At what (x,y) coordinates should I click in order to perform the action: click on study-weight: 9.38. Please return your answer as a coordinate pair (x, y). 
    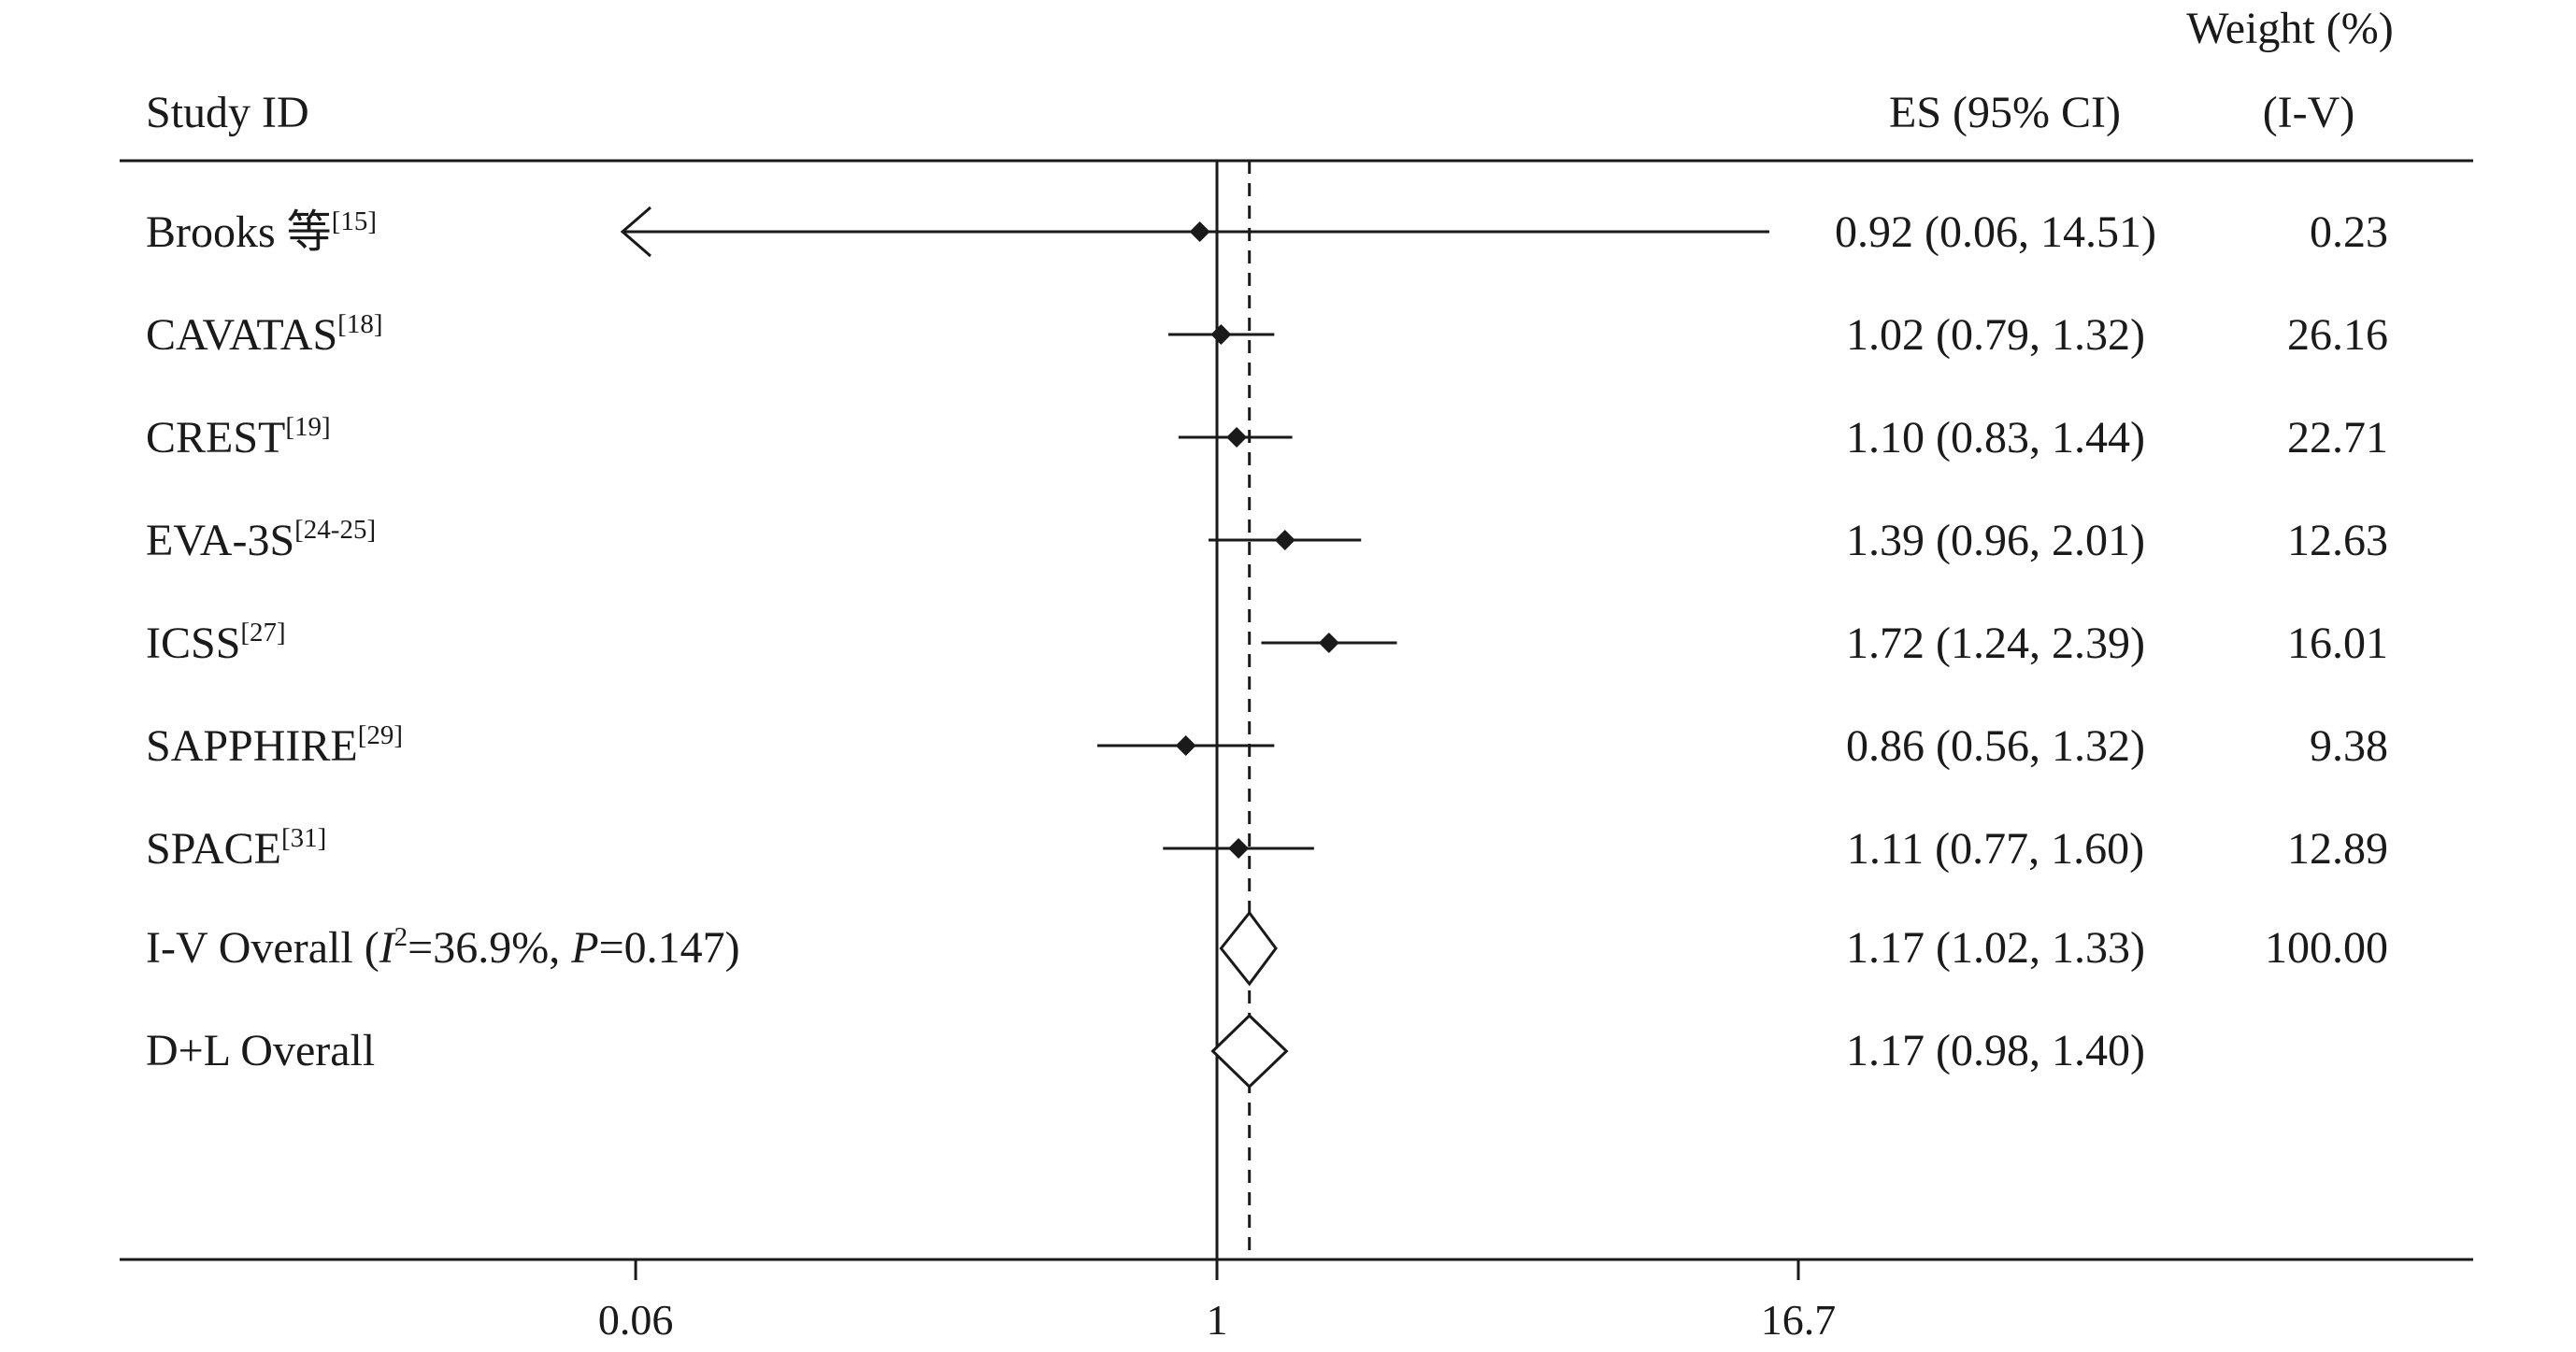
    Looking at the image, I should click on (2349, 746).